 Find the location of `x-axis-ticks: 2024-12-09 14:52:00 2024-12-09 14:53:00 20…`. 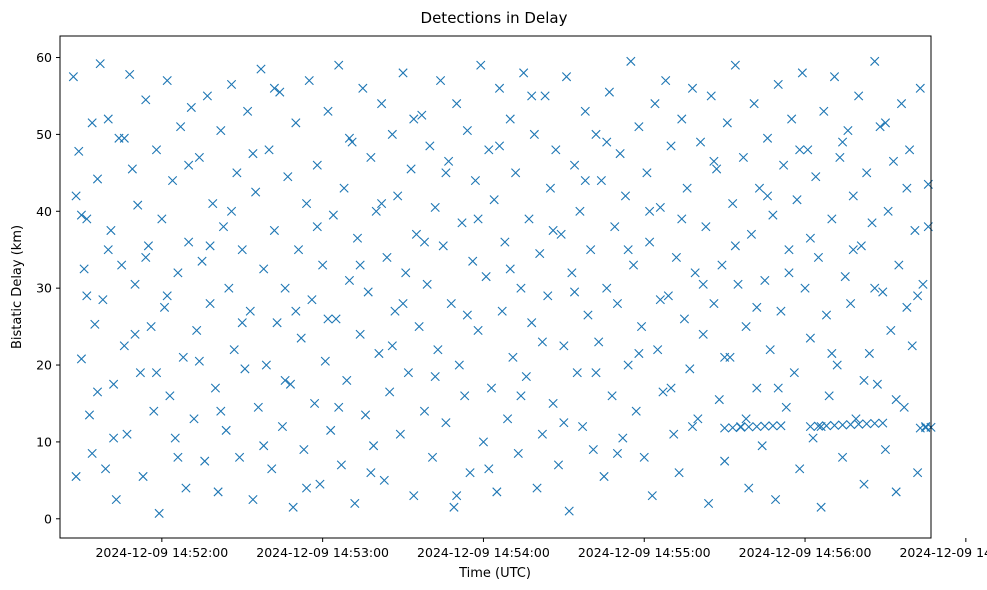

x-axis-ticks: 2024-12-09 14:52:00 2024-12-09 14:53:00 20… is located at coordinates (541, 549).